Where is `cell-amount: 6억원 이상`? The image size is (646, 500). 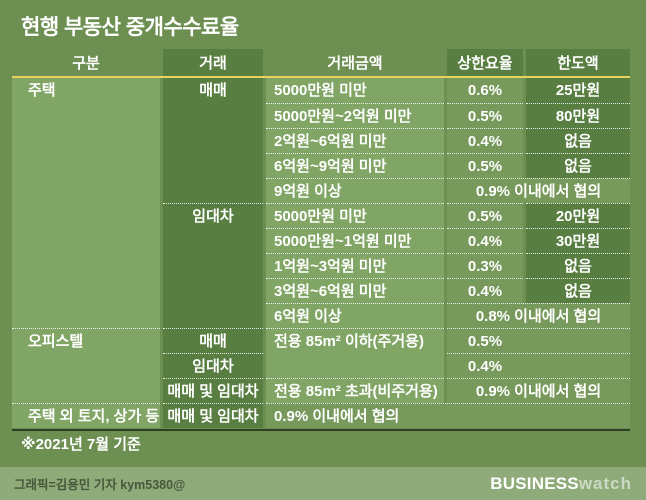 cell-amount: 6억원 이상 is located at coordinates (355, 315).